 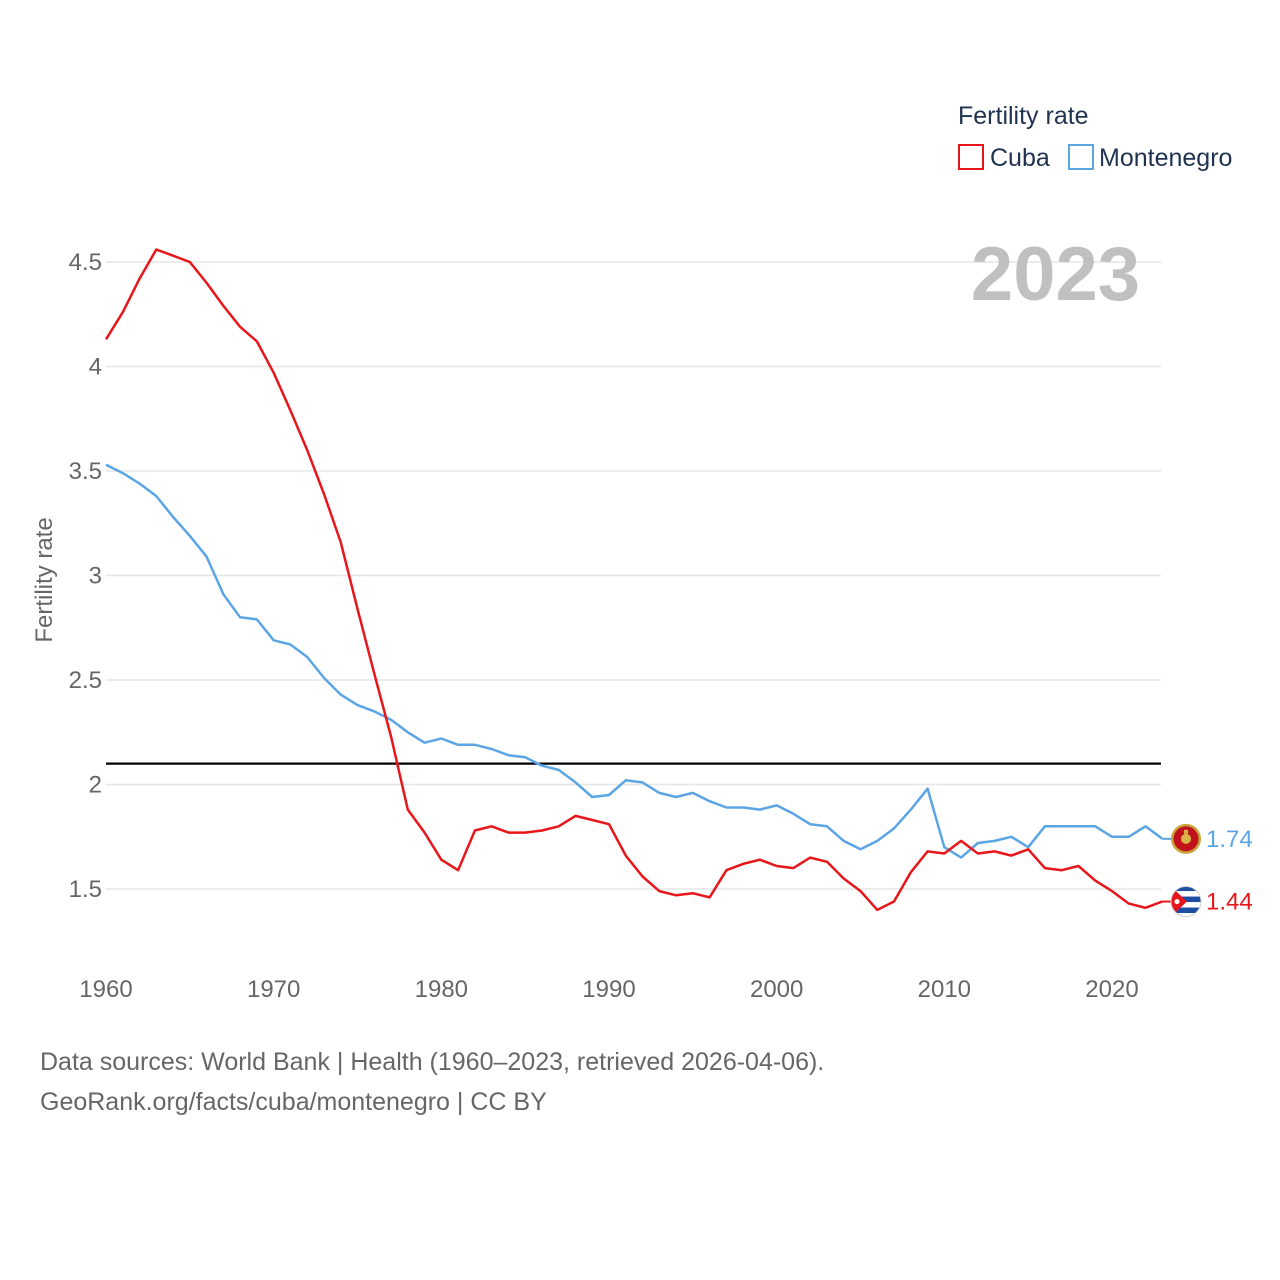 What do you see at coordinates (441, 989) in the screenshot?
I see `x-tick-label: 1980` at bounding box center [441, 989].